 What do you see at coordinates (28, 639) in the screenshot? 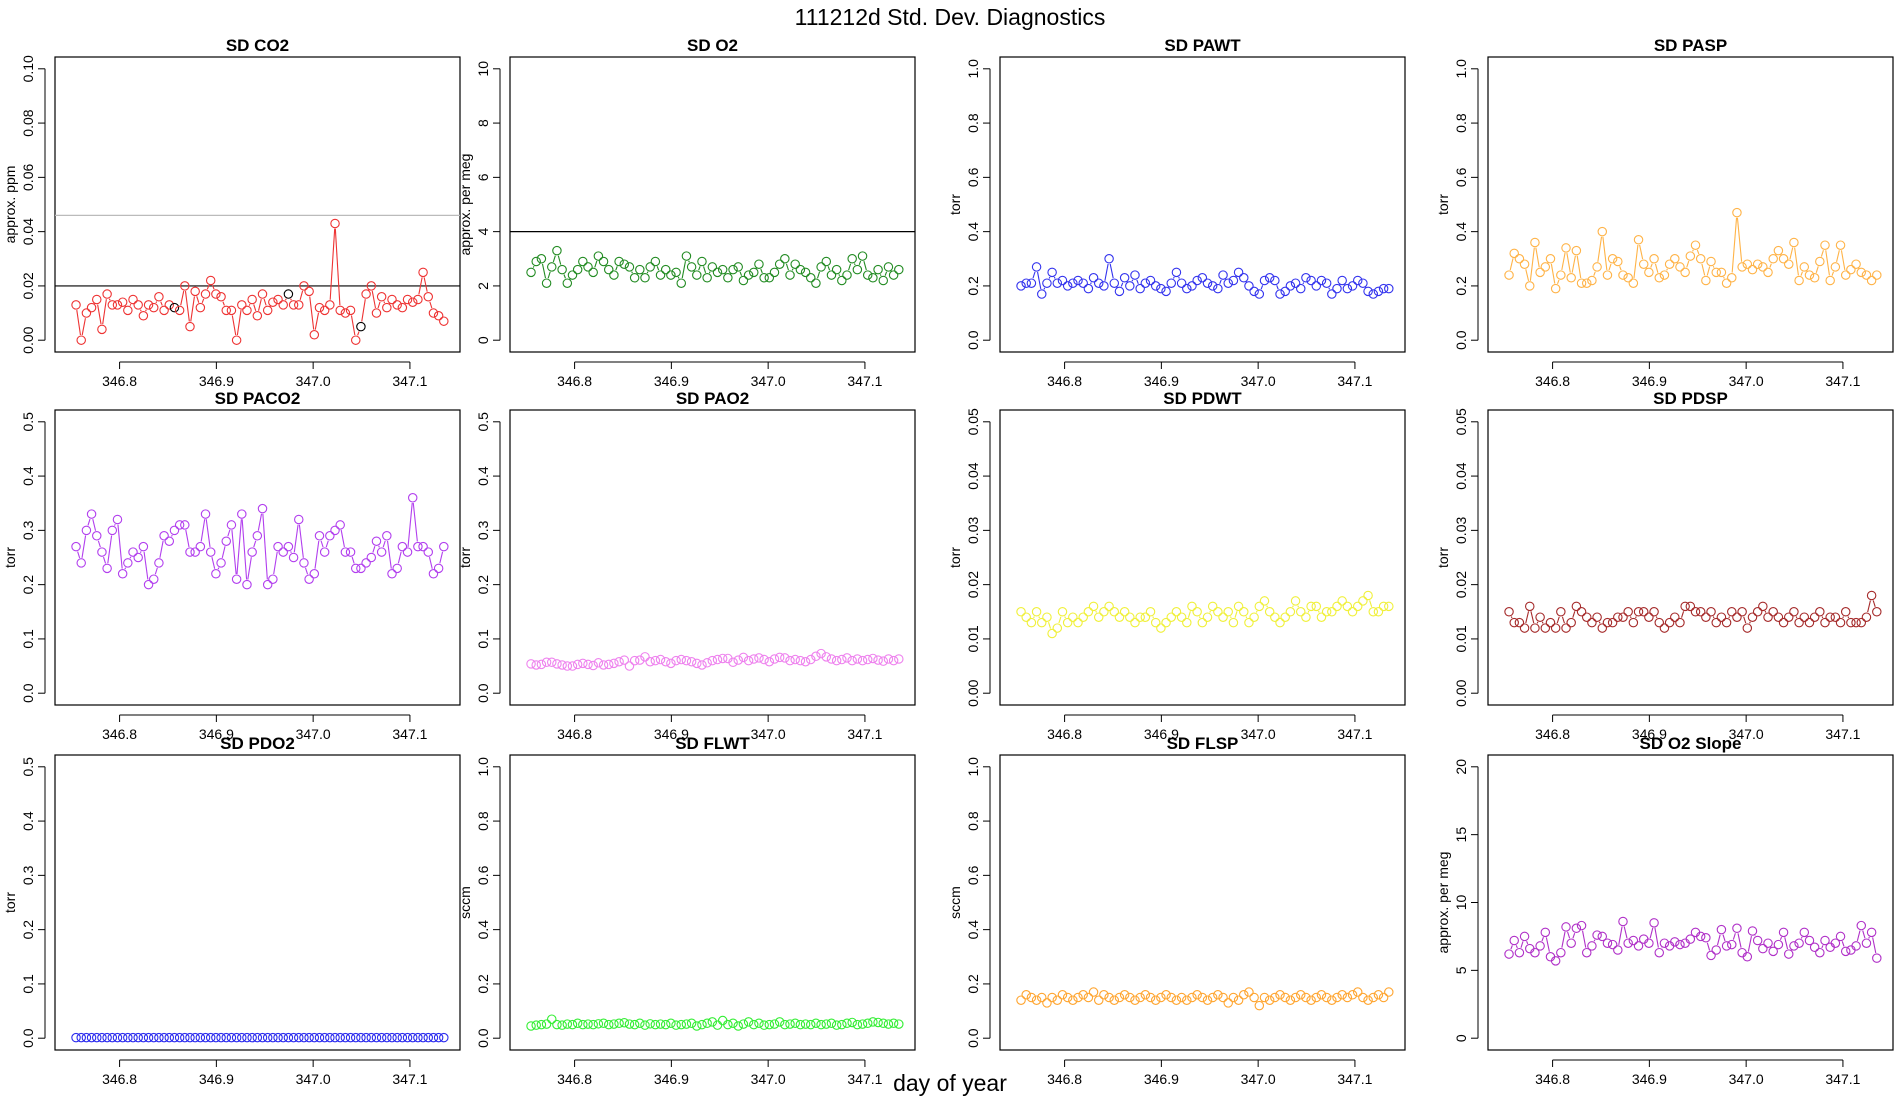
I see `y-tick-label: 0.1` at bounding box center [28, 639].